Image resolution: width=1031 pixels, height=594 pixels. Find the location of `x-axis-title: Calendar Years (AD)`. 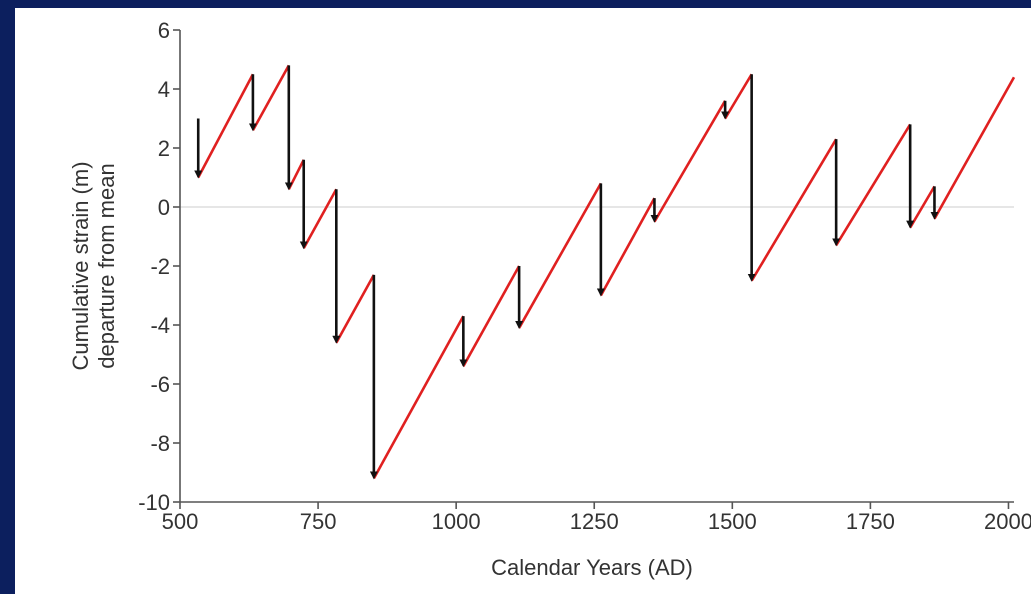

x-axis-title: Calendar Years (AD) is located at coordinates (592, 567).